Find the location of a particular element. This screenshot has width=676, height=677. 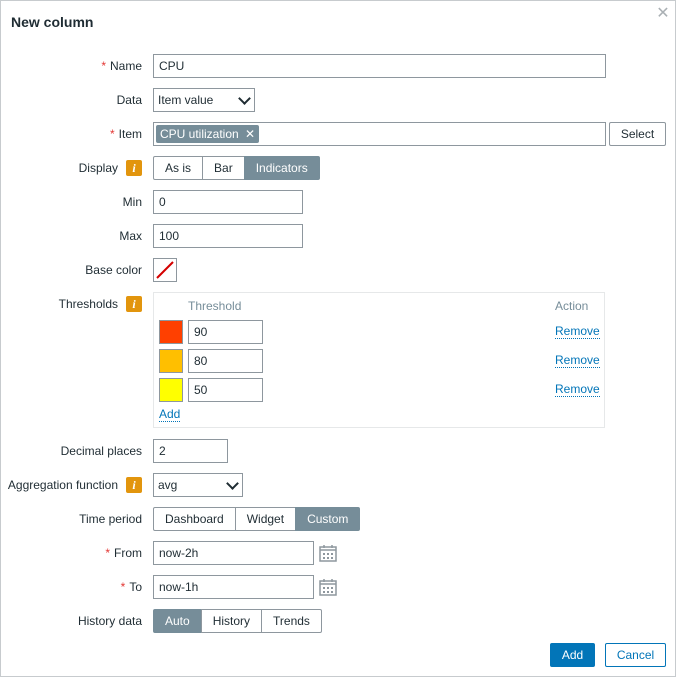

history-option-auto: Auto is located at coordinates (177, 621).